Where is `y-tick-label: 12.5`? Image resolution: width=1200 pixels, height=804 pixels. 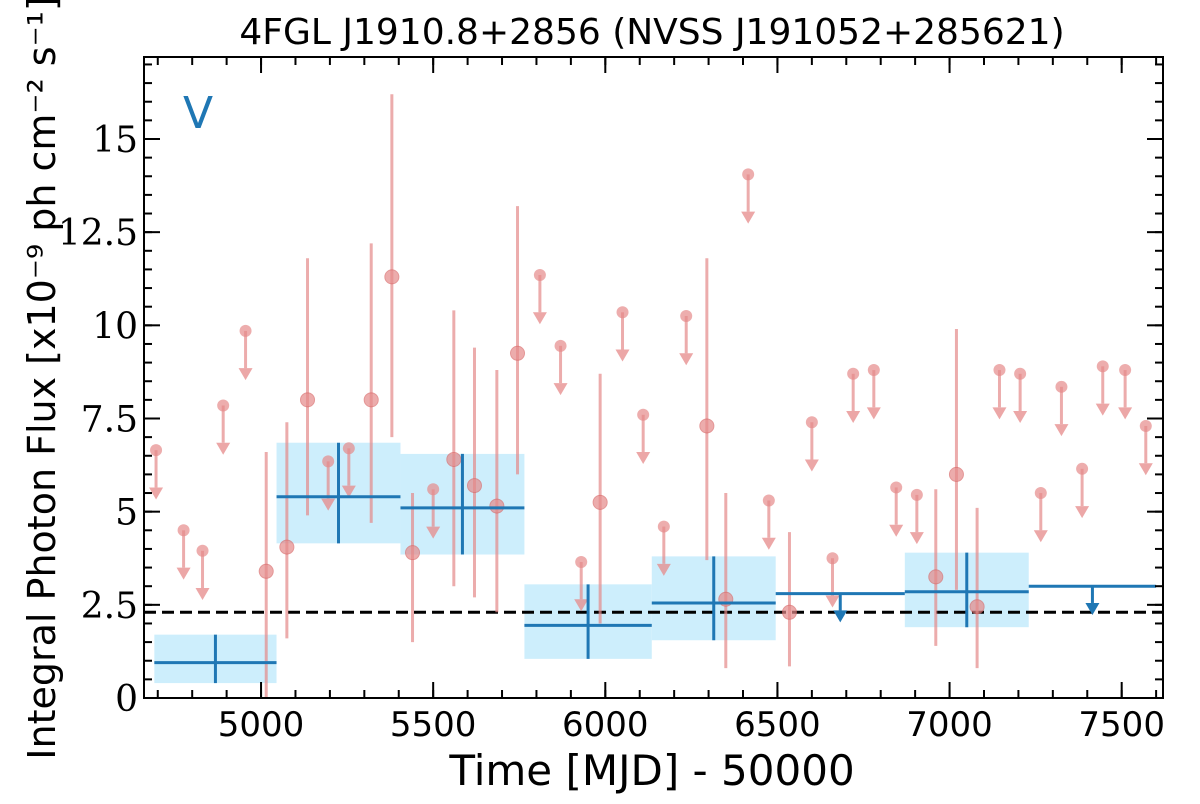 y-tick-label: 12.5 is located at coordinates (98, 233).